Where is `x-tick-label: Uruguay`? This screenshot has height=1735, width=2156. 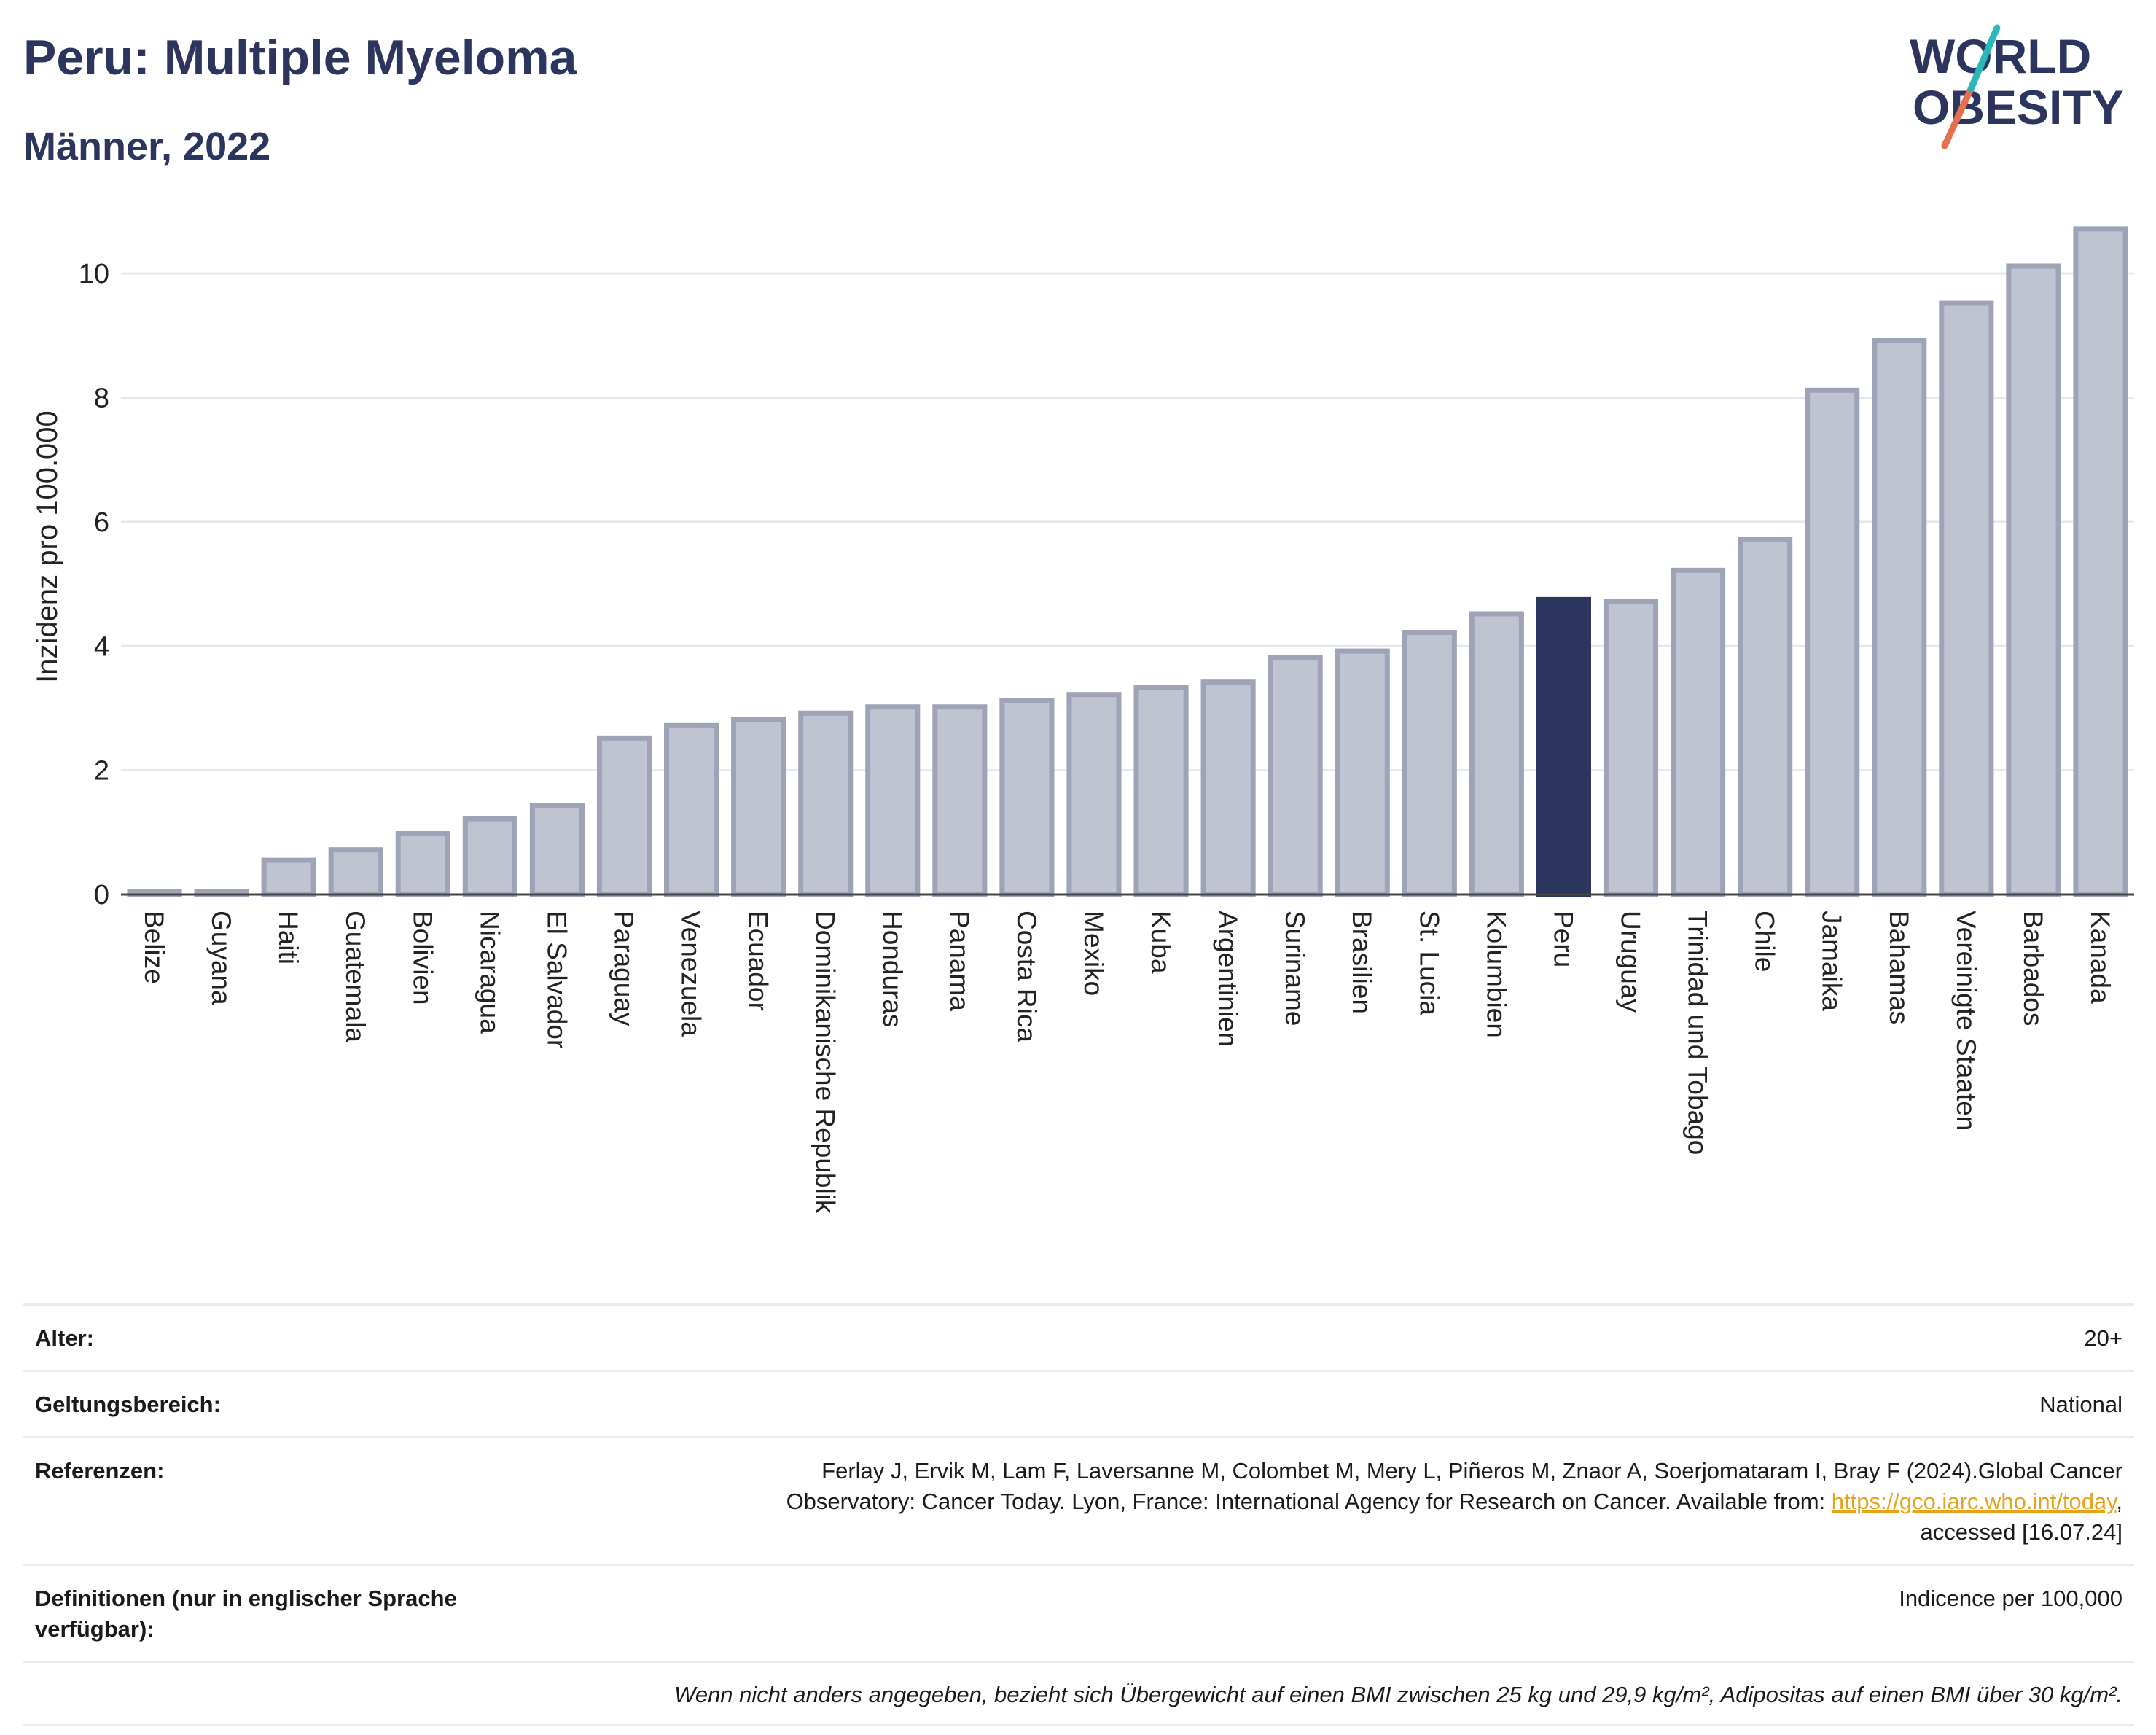 x-tick-label: Uruguay is located at coordinates (1631, 962).